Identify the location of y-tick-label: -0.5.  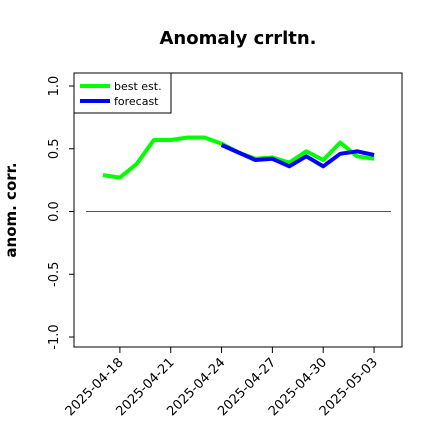
(54, 274).